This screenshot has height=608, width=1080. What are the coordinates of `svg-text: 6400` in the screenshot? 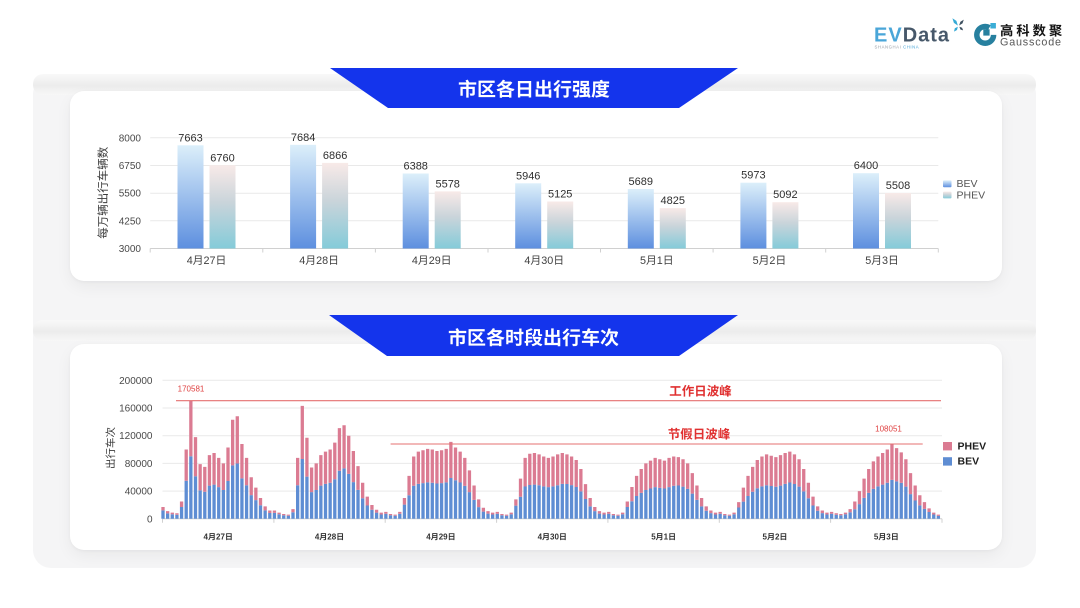 It's located at (866, 166).